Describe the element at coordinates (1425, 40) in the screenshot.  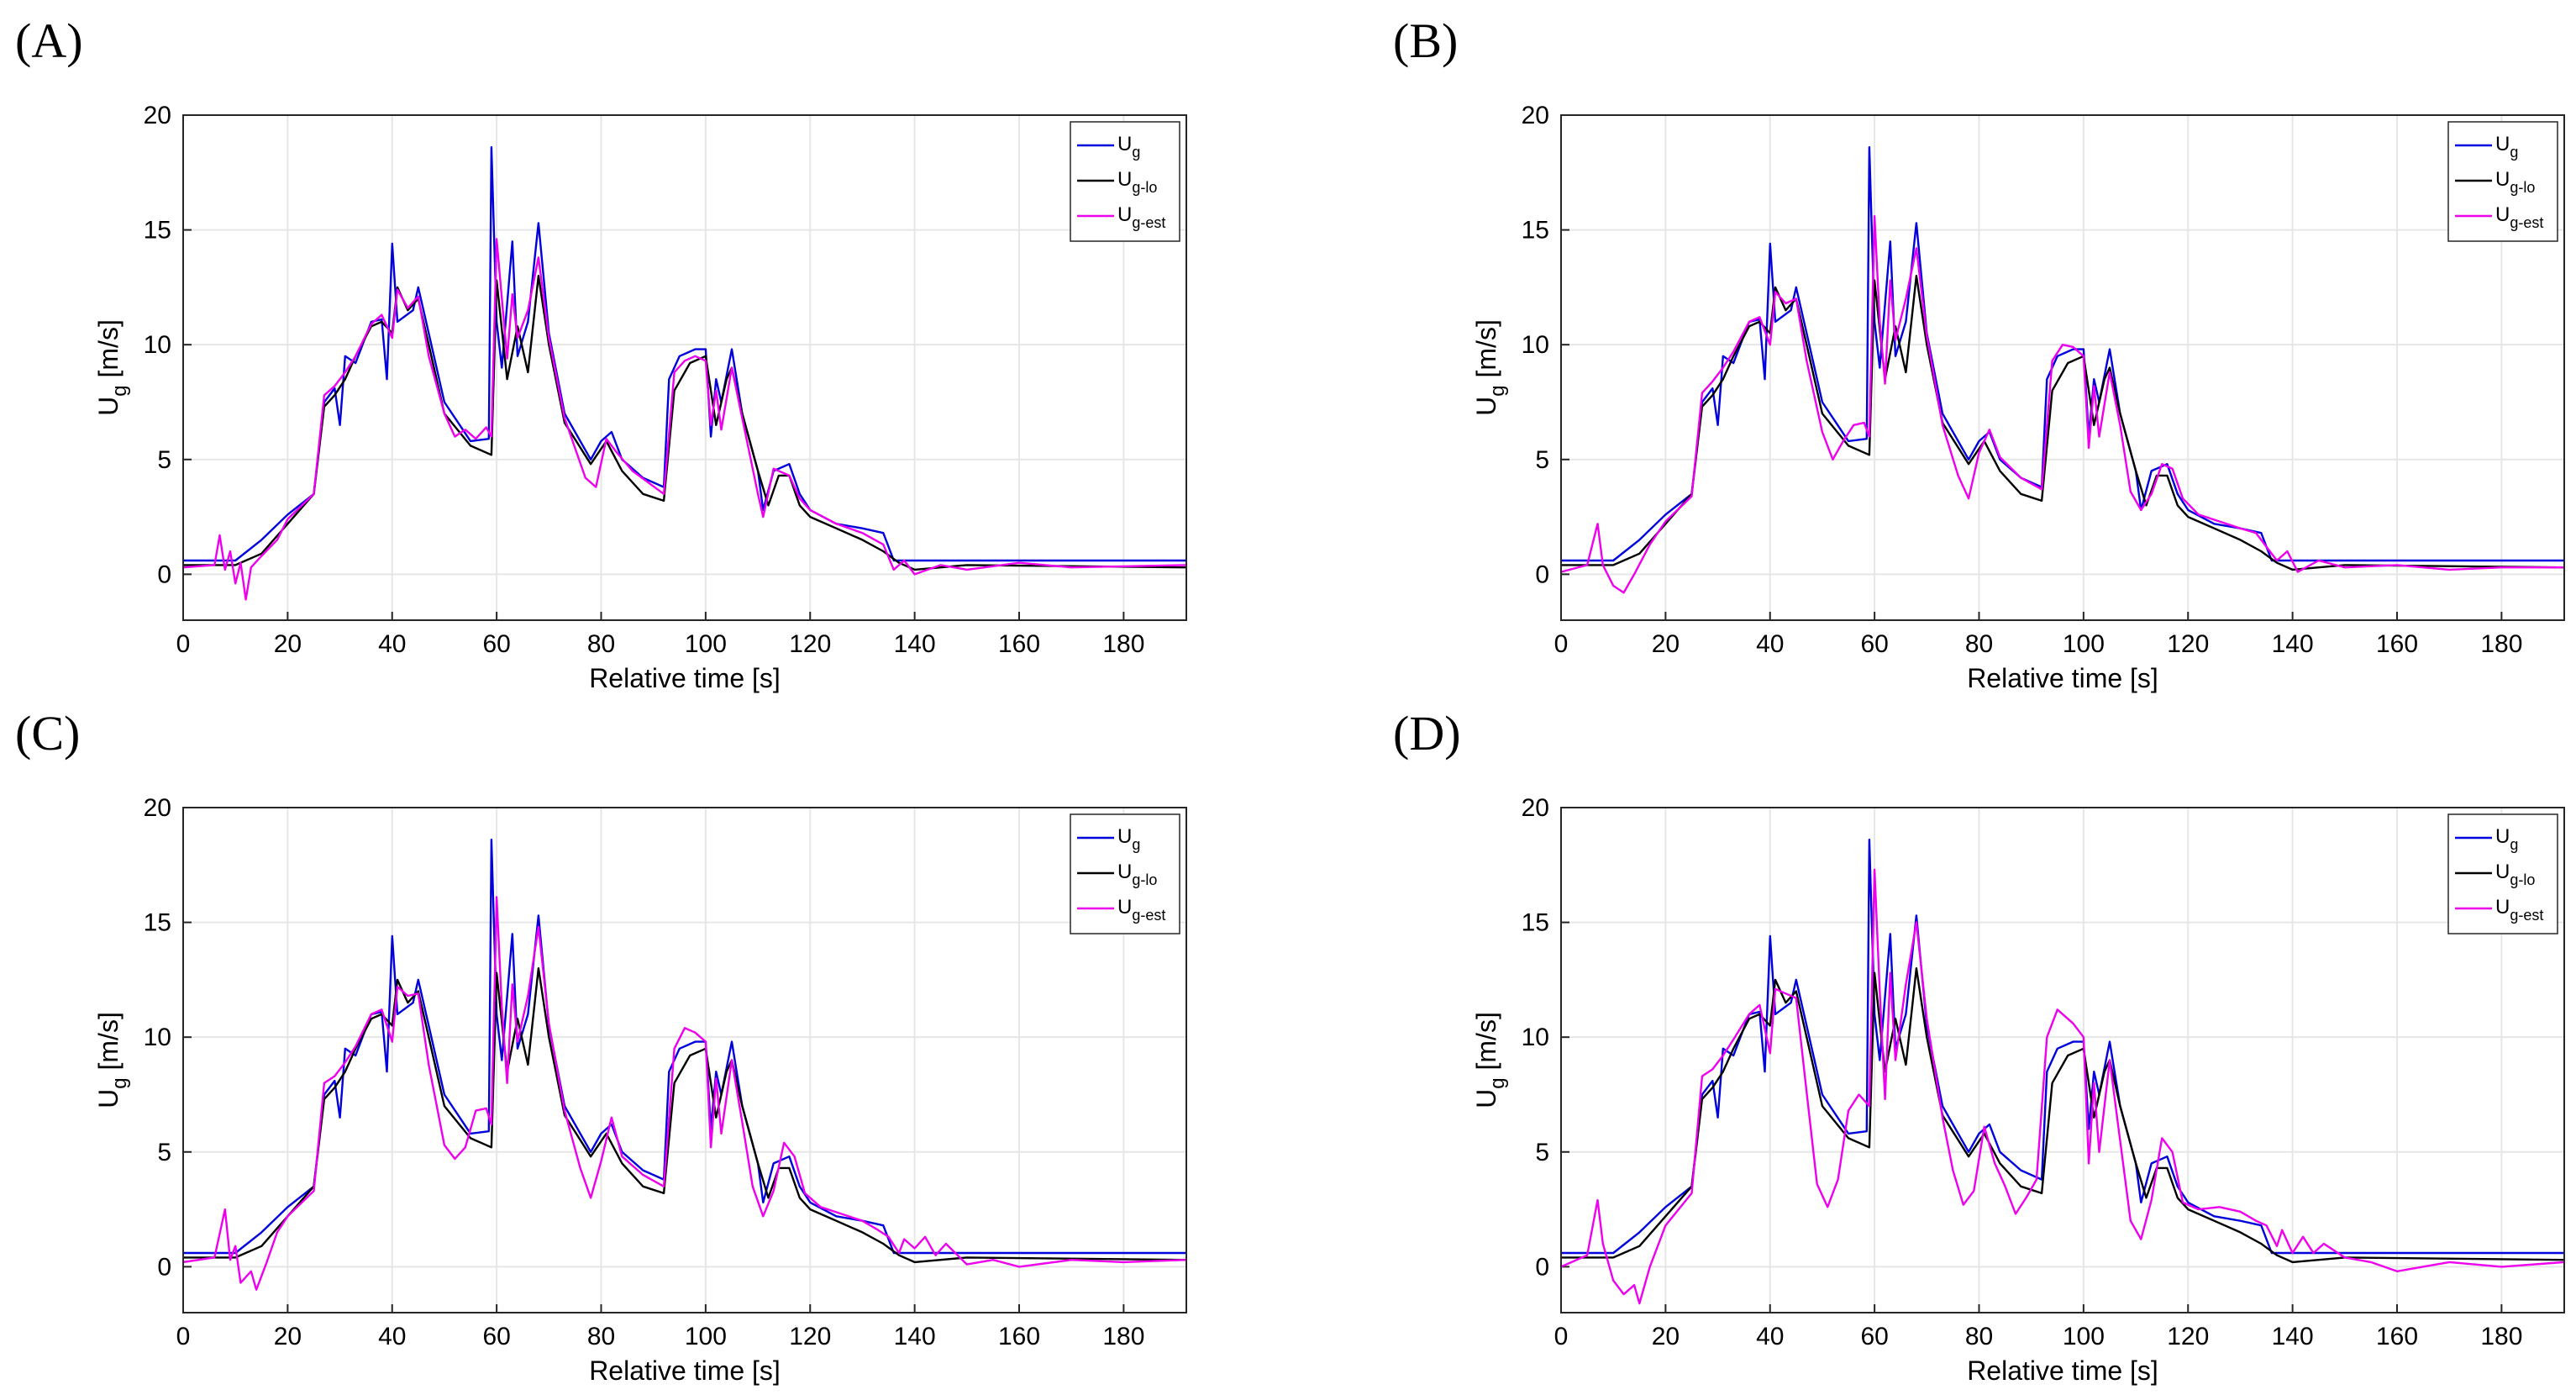
I see `panel-label: (B)` at that location.